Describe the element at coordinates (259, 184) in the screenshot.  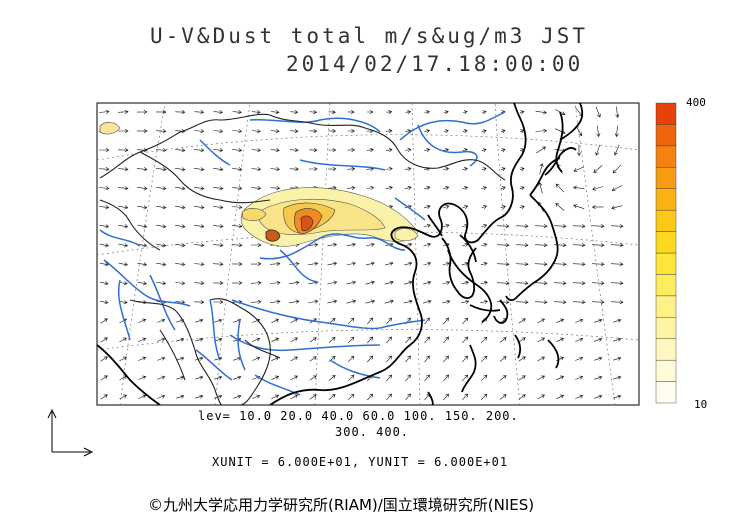
I see `dust-concentration-contours` at that location.